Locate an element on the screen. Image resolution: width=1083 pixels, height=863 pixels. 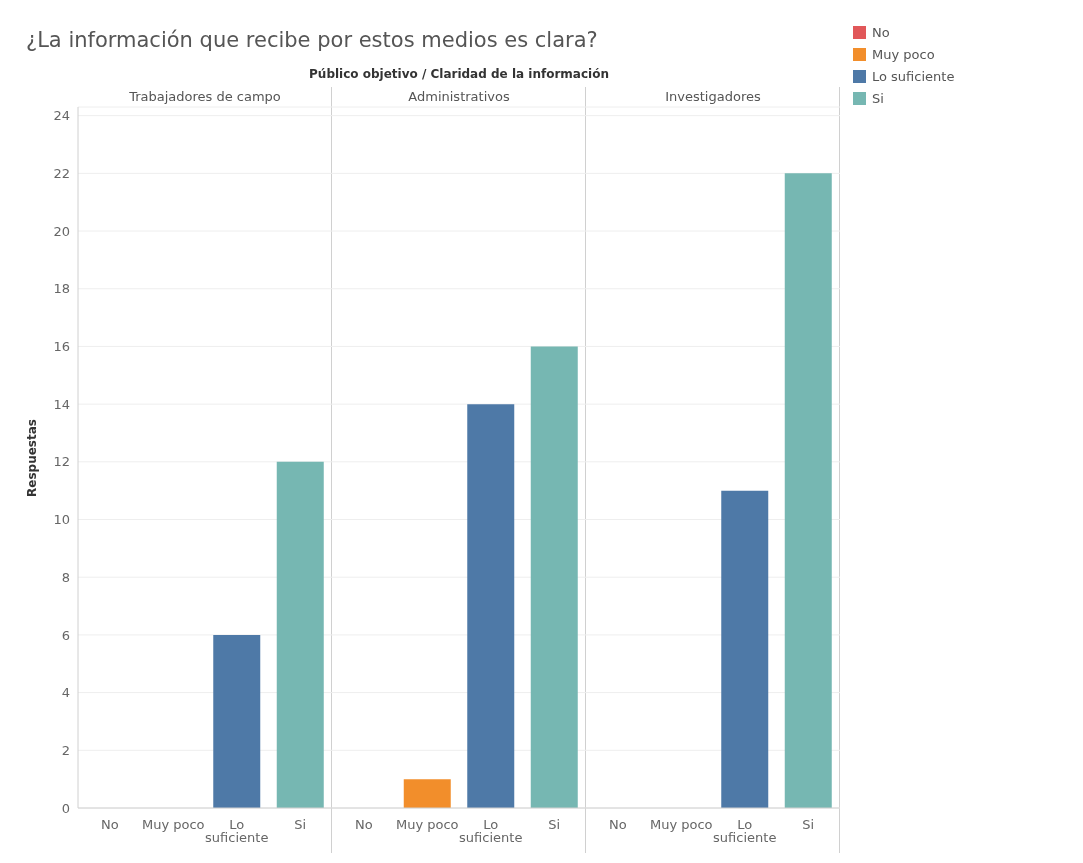
y-tick-label: 18 is located at coordinates (61, 289).